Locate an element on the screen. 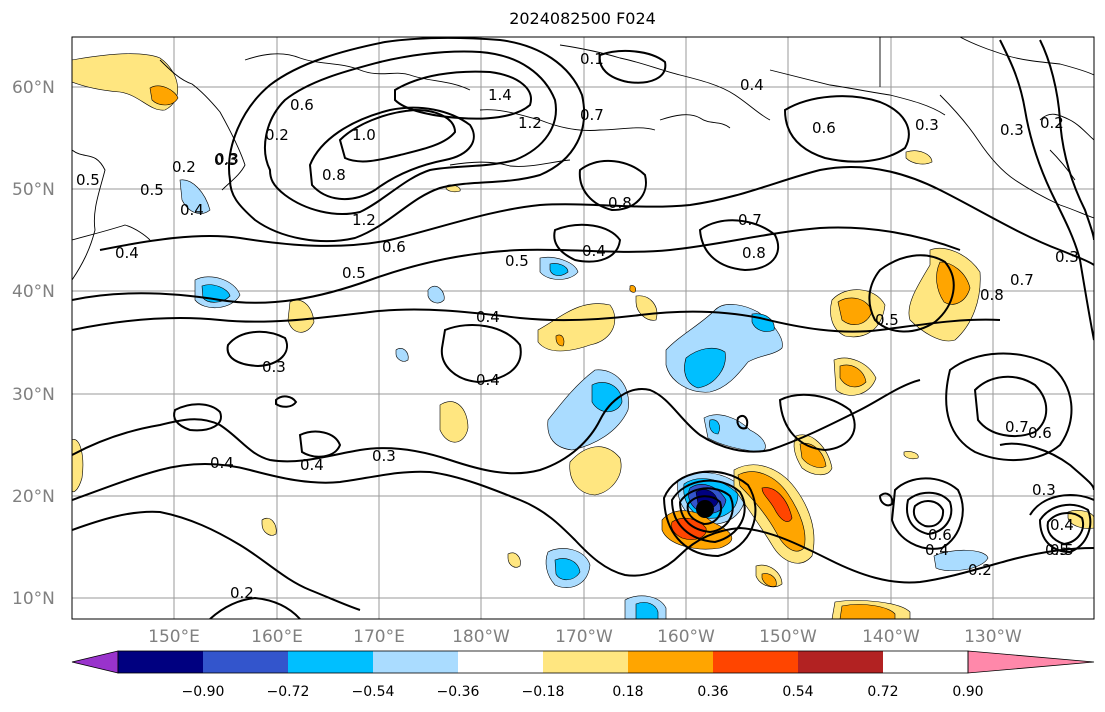  colorbar-tick-label: −0.72 is located at coordinates (288, 692).